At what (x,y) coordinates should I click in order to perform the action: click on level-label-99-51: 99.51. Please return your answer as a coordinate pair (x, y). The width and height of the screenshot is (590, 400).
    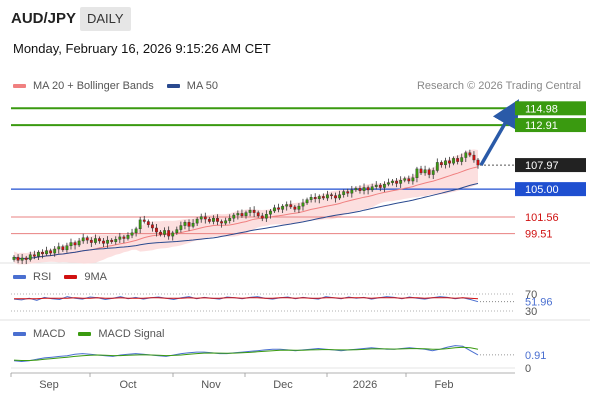
    Looking at the image, I should click on (539, 235).